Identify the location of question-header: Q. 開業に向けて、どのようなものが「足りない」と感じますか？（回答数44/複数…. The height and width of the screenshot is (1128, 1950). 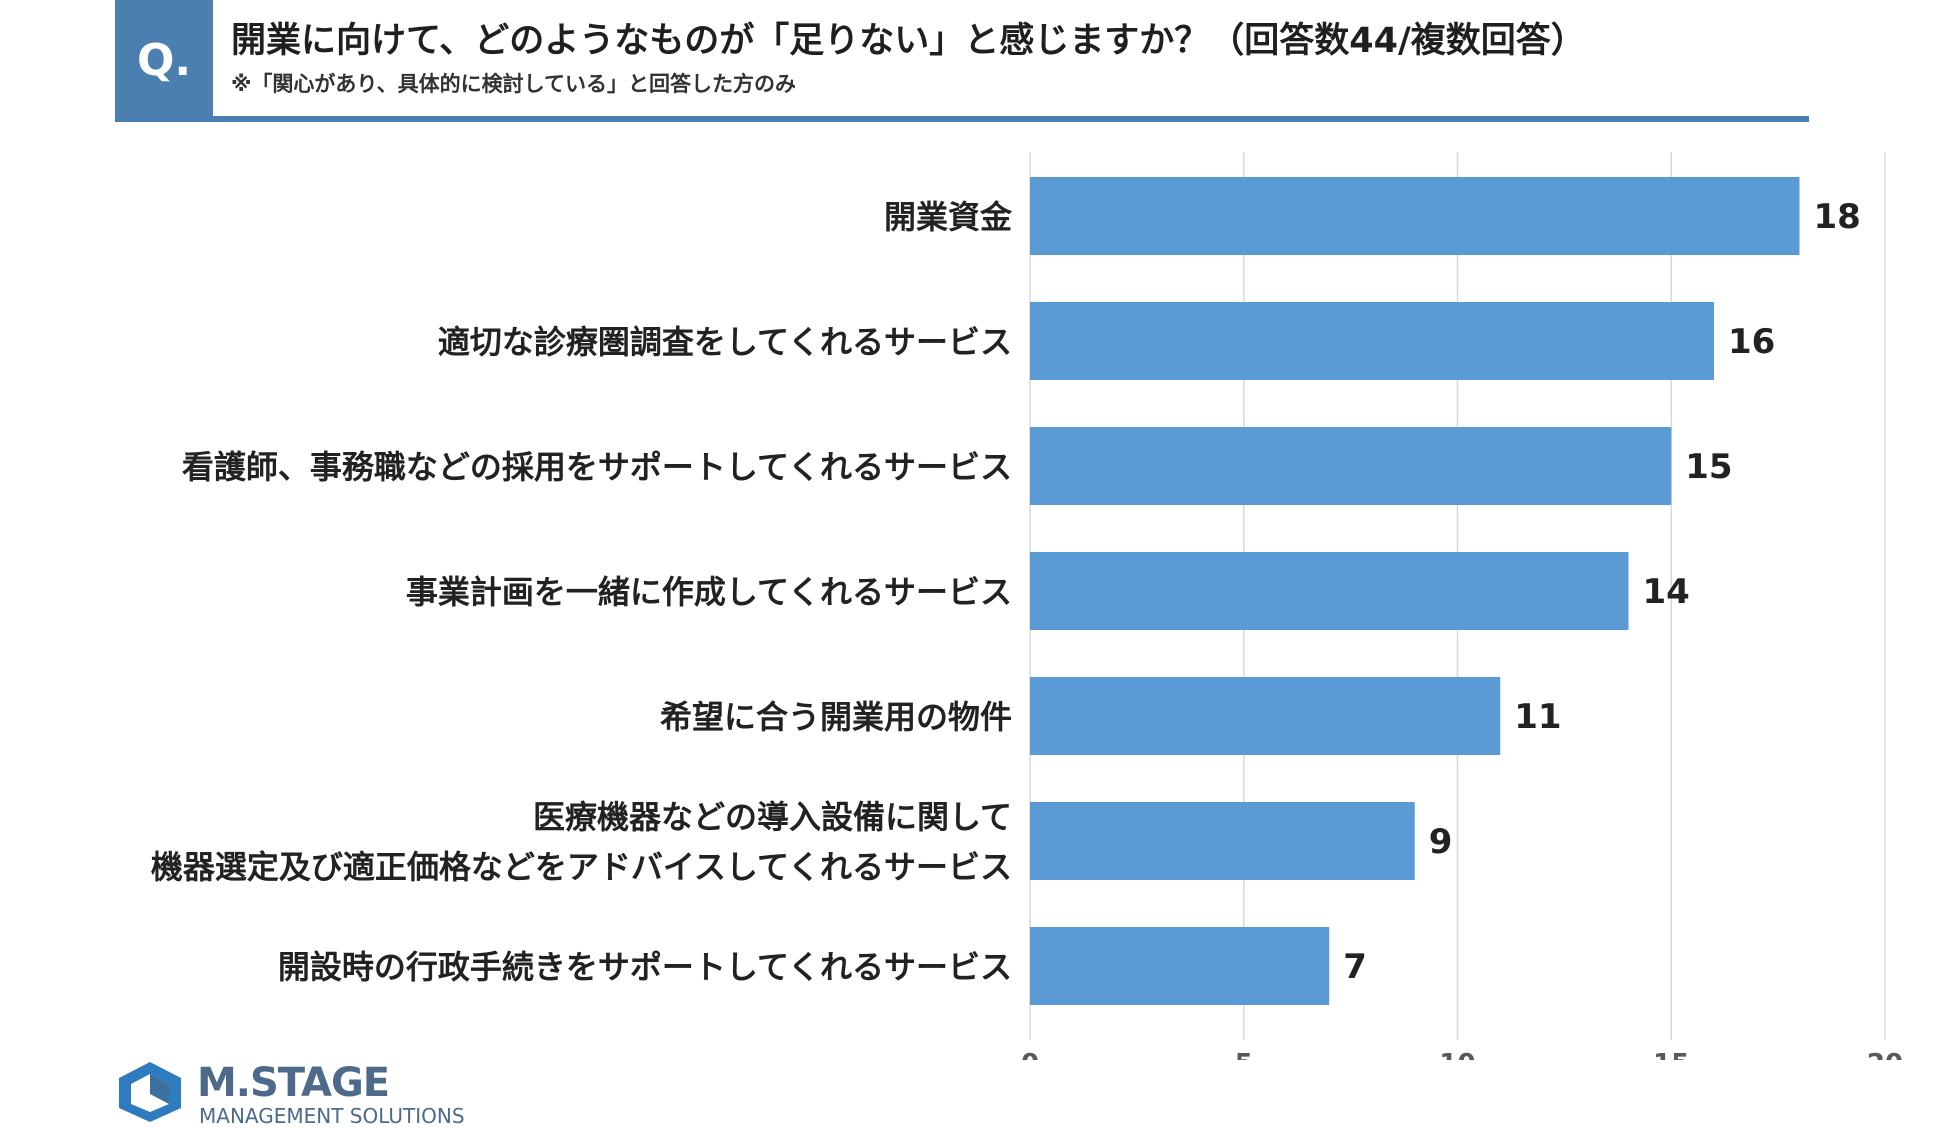
(962, 62).